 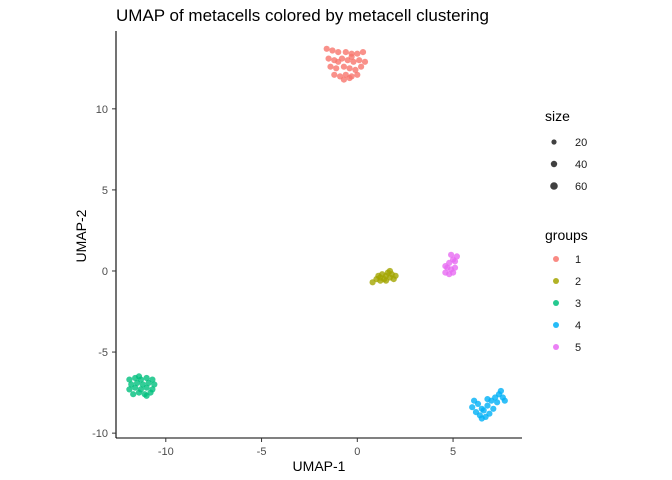 What do you see at coordinates (453, 452) in the screenshot?
I see `x-tick-label: 5` at bounding box center [453, 452].